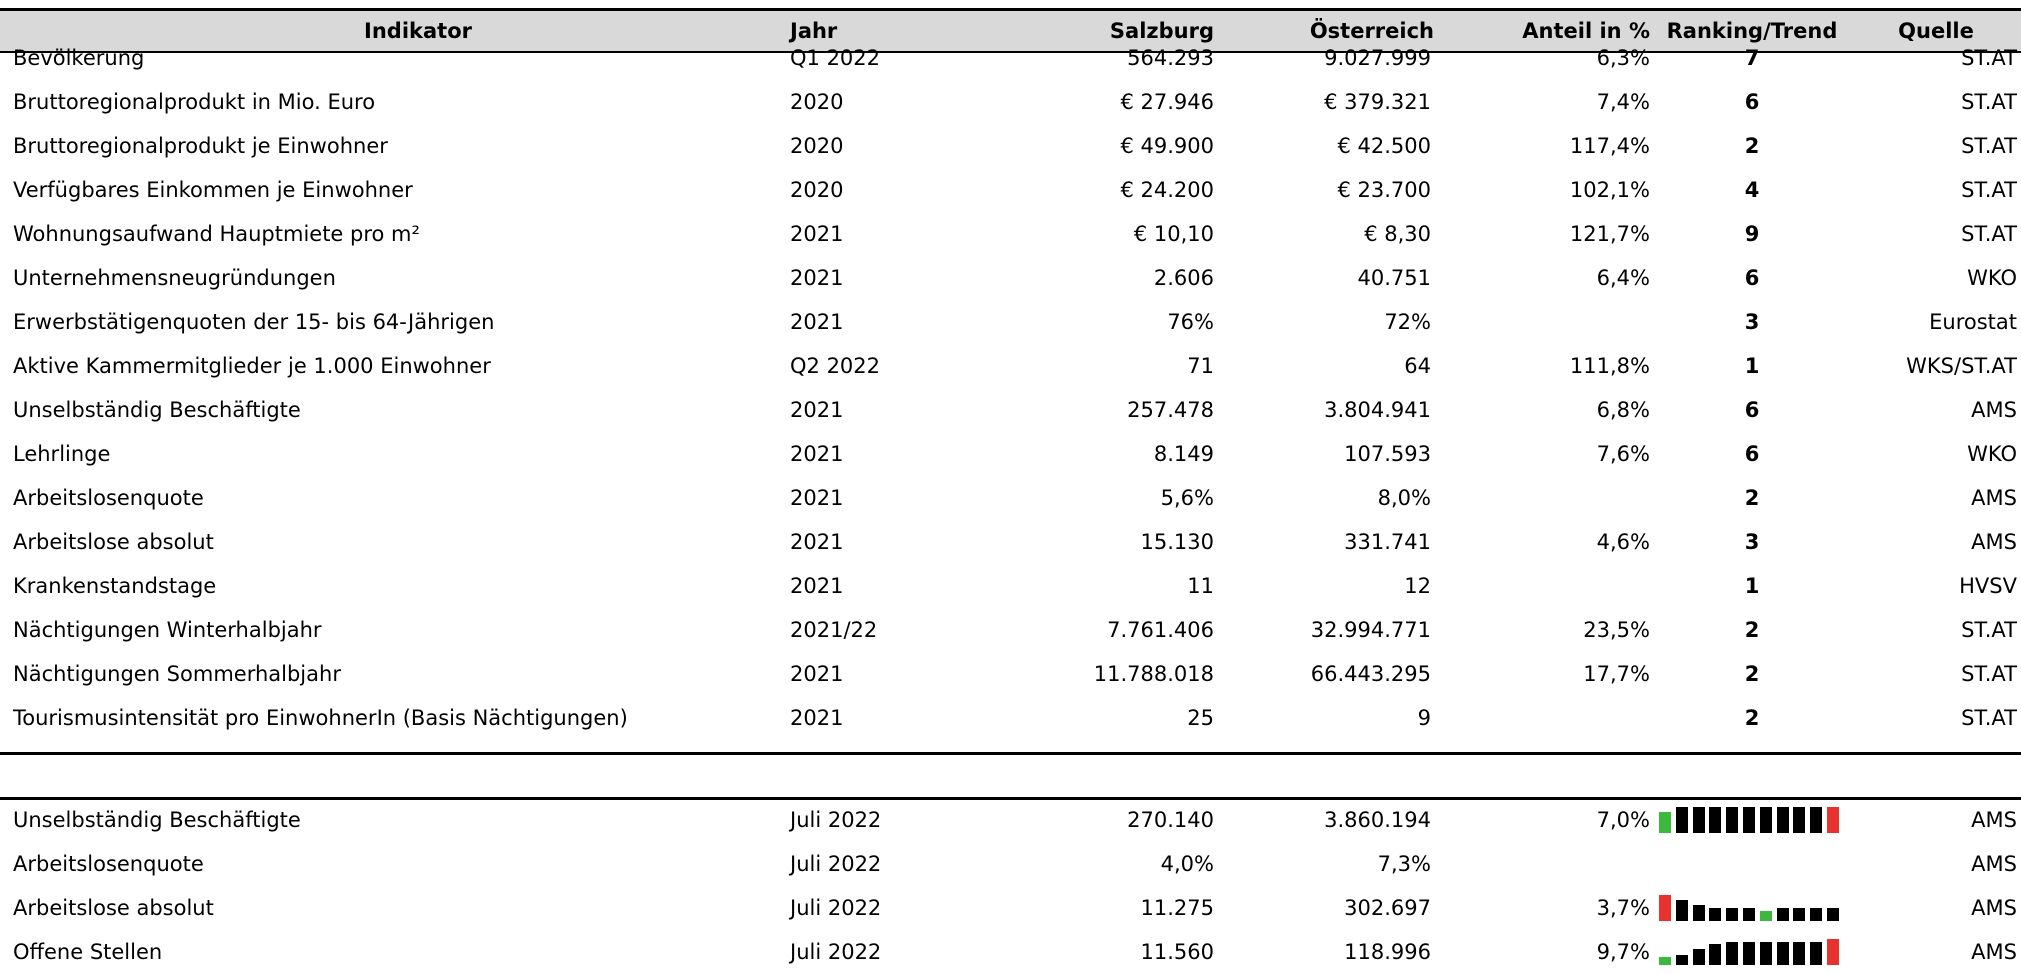 This screenshot has width=2021, height=974. Describe the element at coordinates (1384, 190) in the screenshot. I see `cell: € 23.700` at that location.